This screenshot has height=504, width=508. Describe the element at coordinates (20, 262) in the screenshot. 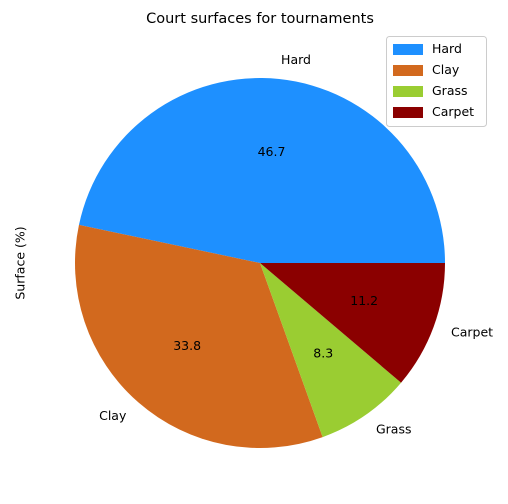

I see `y-axis-label: Surface (%)` at that location.